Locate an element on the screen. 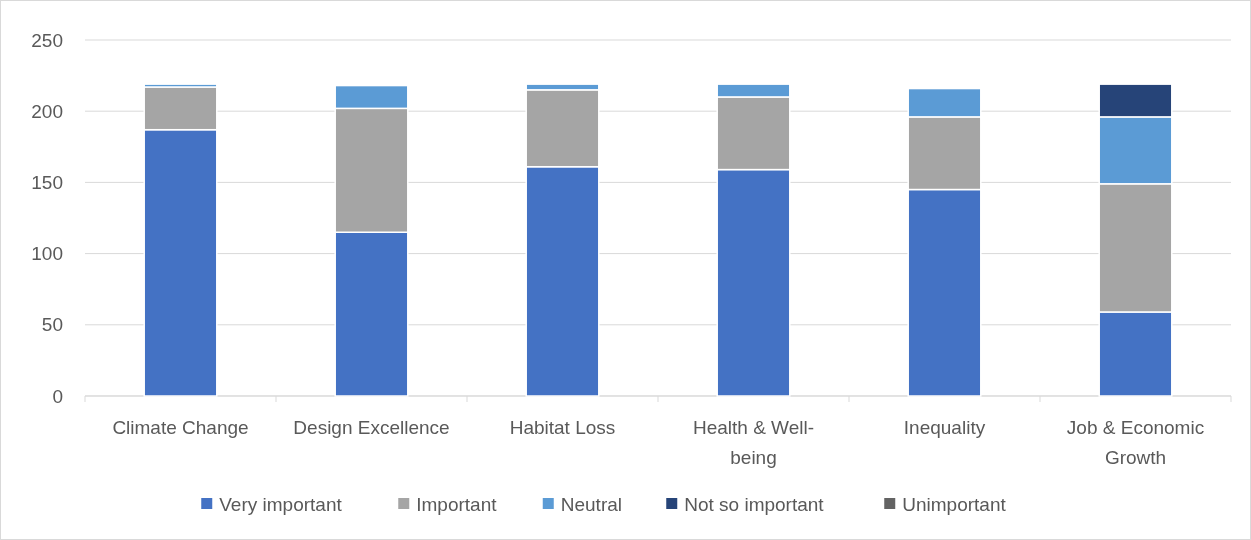  legend-label: Not so important is located at coordinates (754, 504).